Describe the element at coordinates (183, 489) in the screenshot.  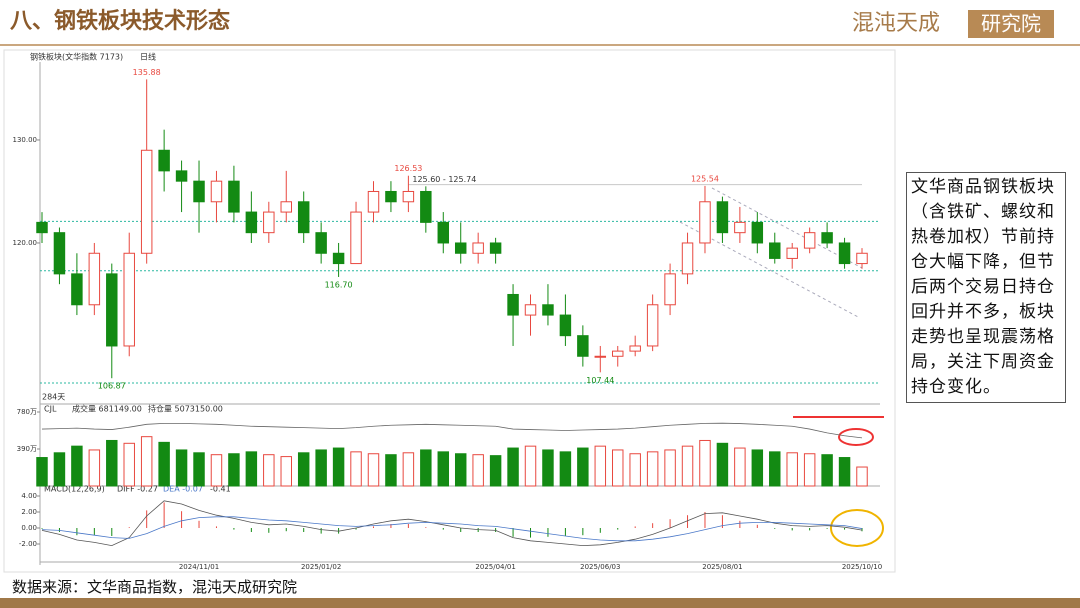
I see `dea-text: DEA -0.07` at that location.